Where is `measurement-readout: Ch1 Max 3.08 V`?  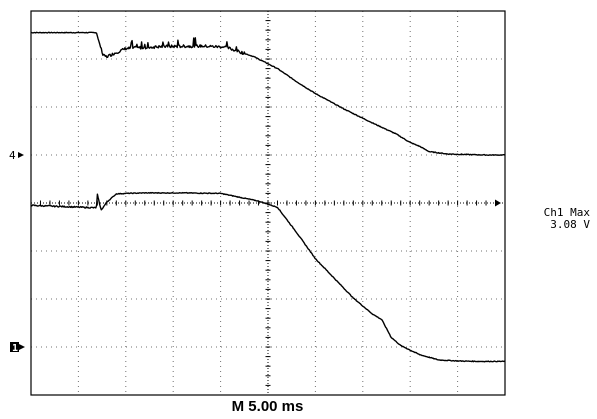
measurement-readout: Ch1 Max 3.08 V is located at coordinates (555, 219).